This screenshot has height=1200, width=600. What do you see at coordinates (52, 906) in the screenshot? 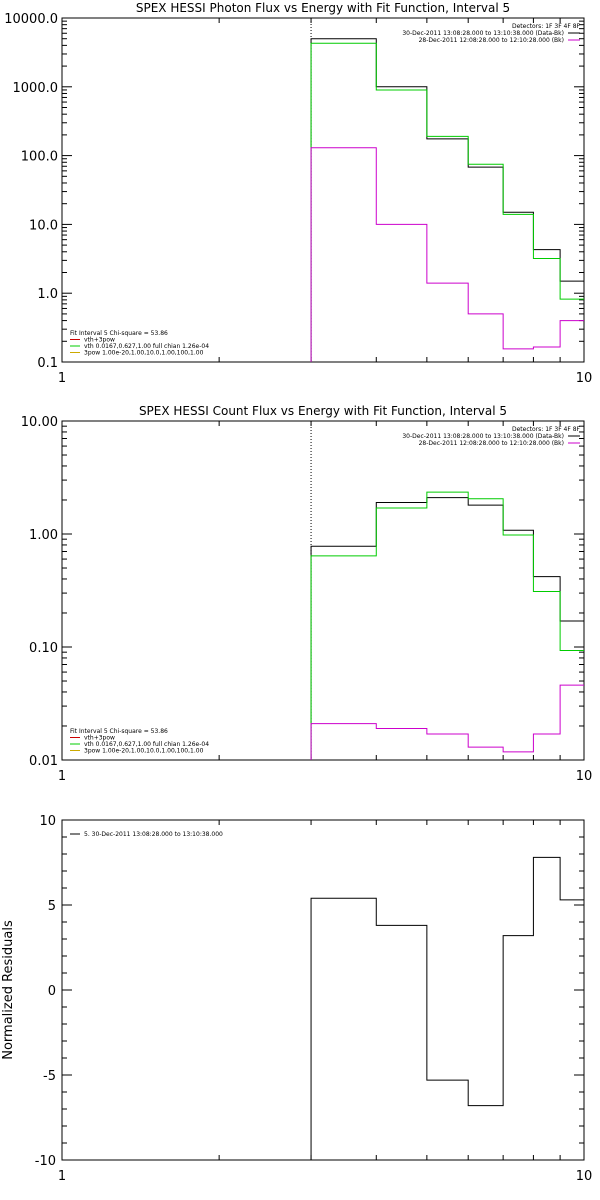
I see `y-tick-label: 5` at bounding box center [52, 906].